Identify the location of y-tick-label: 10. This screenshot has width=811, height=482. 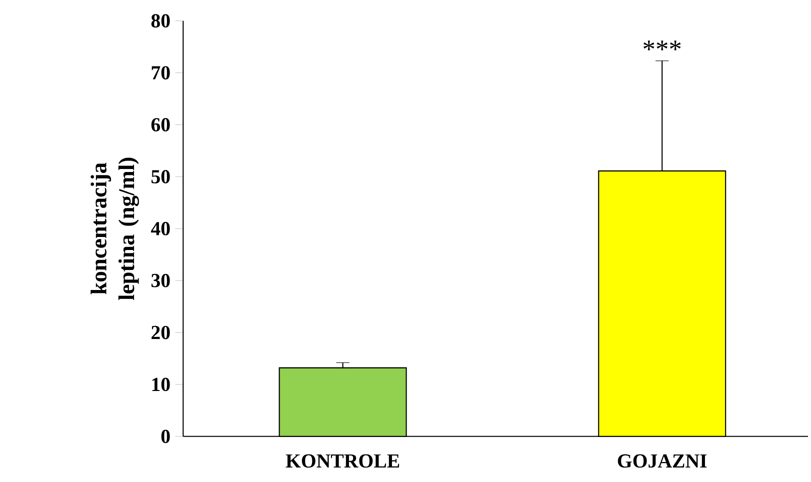
(161, 385).